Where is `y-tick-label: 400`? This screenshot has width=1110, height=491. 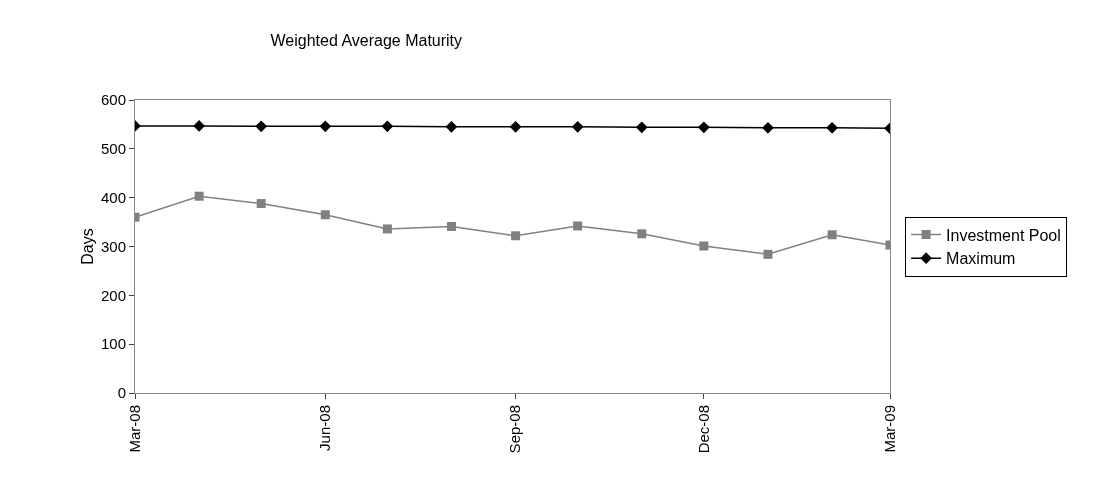 y-tick-label: 400 is located at coordinates (113, 197).